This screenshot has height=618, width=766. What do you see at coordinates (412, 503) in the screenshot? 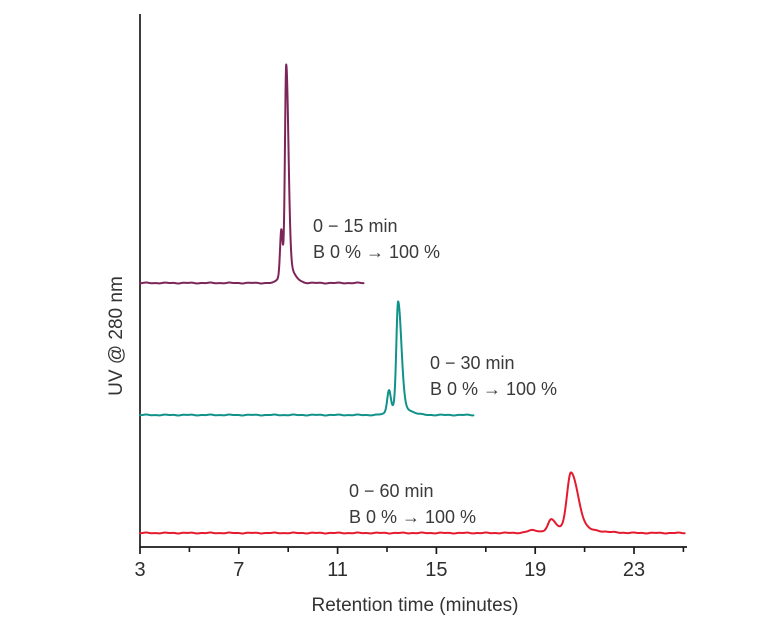
I see `trace-gradient-0-60-min` at bounding box center [412, 503].